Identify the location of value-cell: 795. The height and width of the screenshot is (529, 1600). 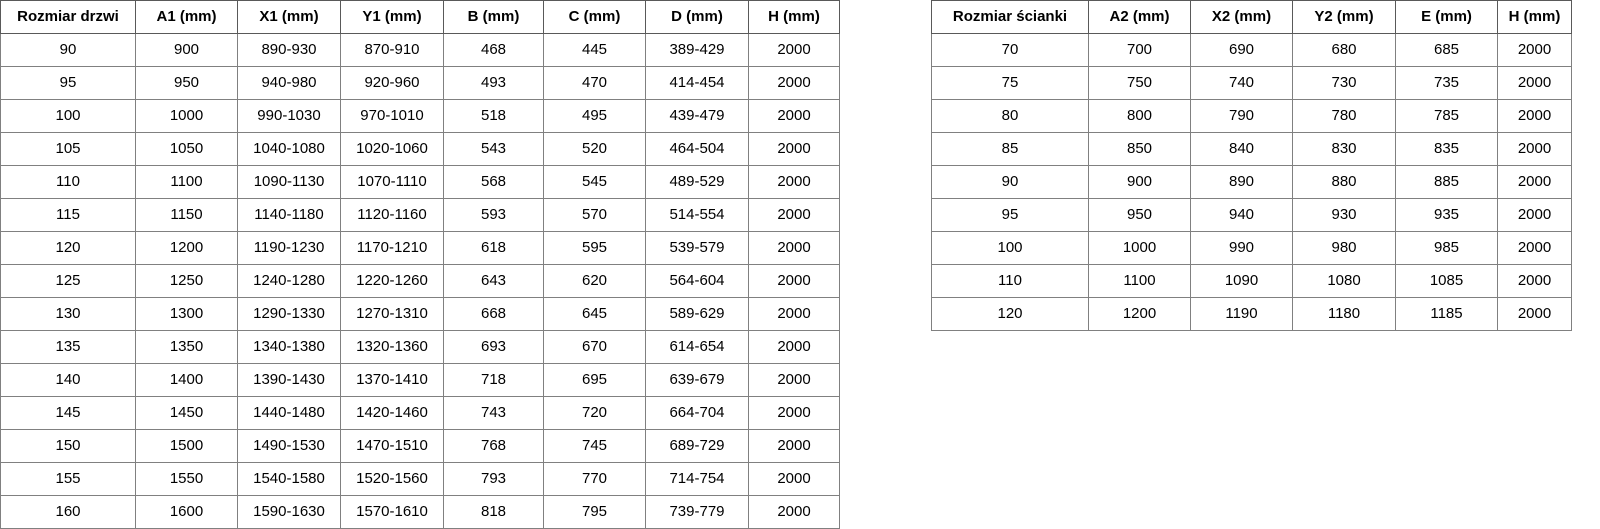
(594, 512).